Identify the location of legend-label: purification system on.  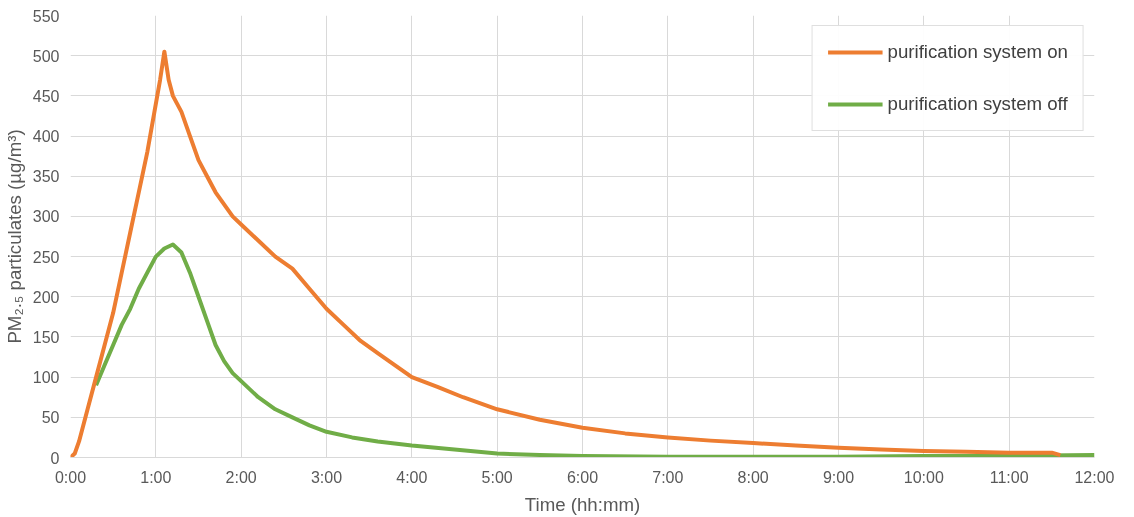
(977, 52).